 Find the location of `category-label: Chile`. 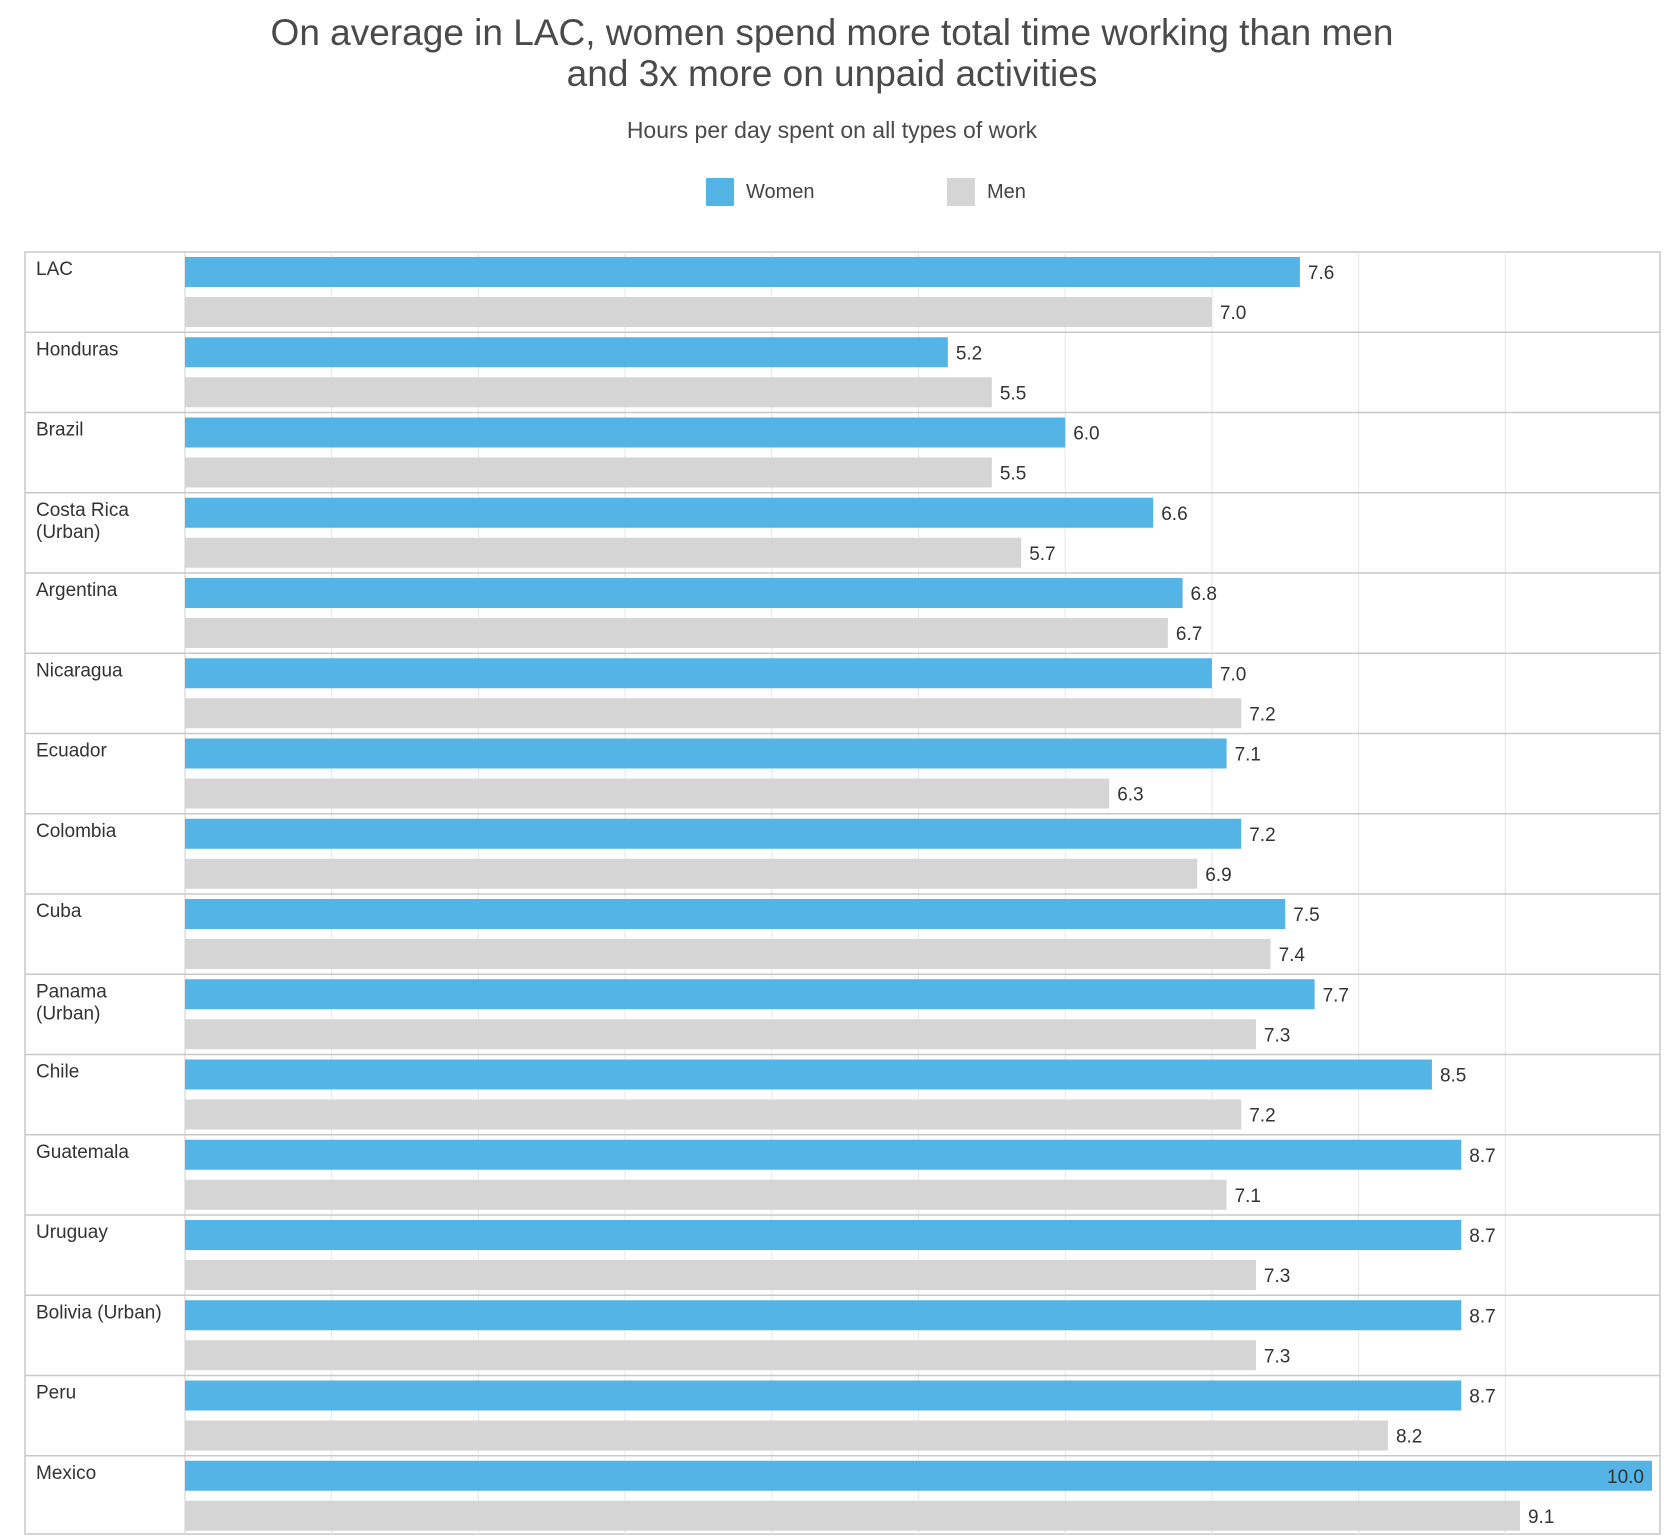

category-label: Chile is located at coordinates (57, 1072).